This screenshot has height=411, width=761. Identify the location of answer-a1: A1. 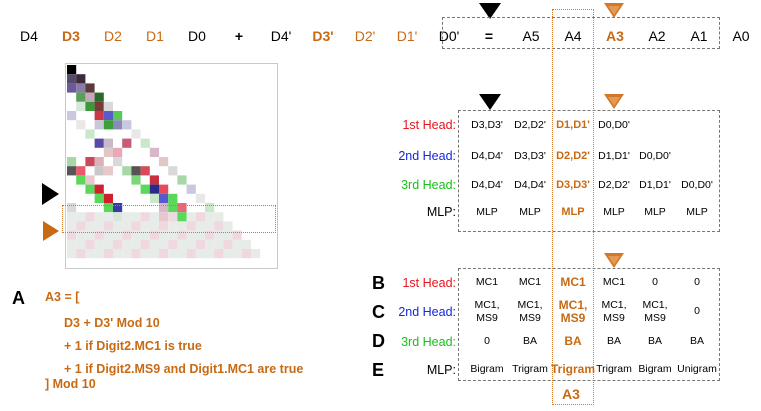
(699, 36).